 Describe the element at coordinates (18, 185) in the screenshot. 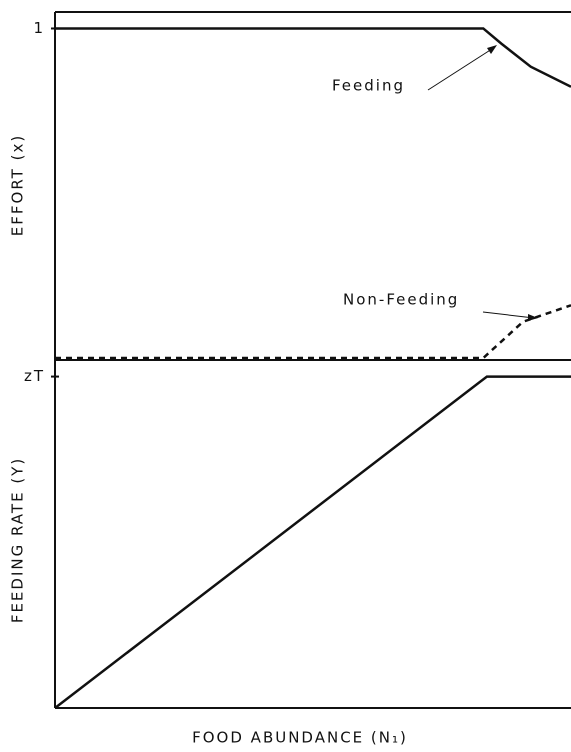

I see `y-axis-label: EFFORT (x)` at that location.